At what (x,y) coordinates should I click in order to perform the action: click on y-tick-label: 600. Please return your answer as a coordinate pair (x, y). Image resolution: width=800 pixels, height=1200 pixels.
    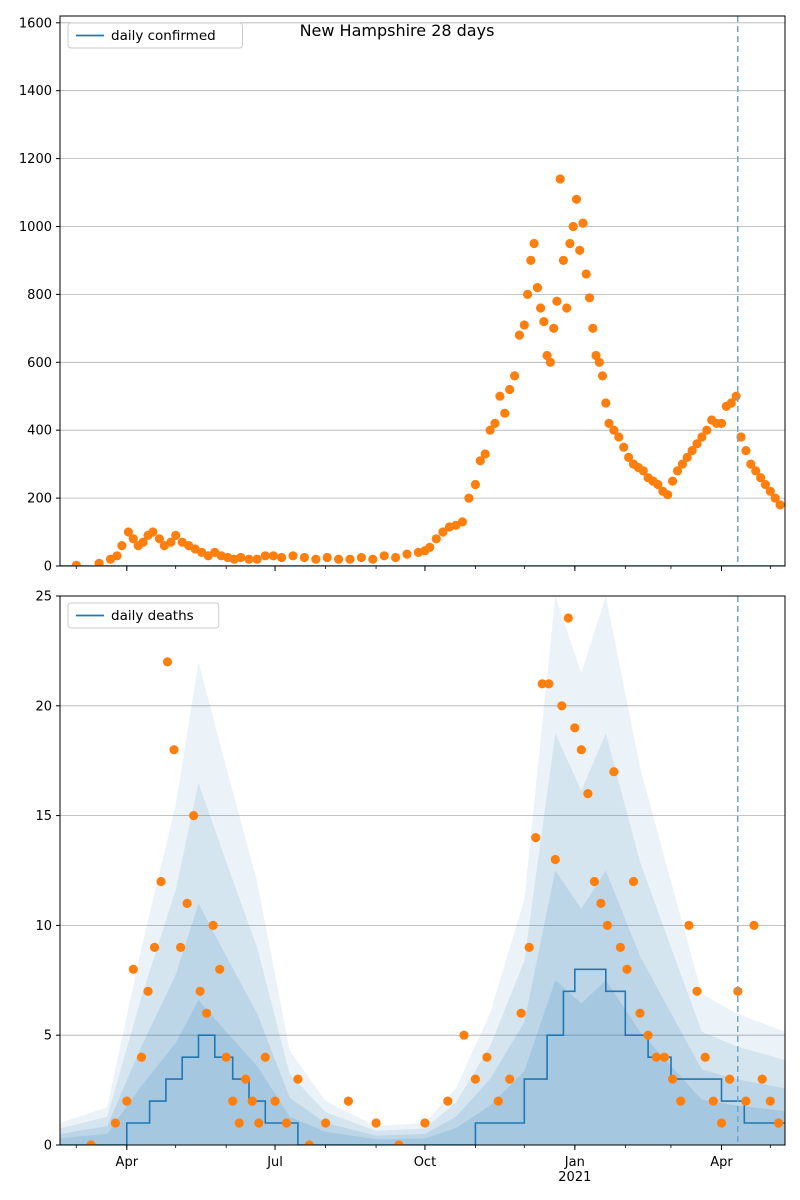
    Looking at the image, I should click on (39, 363).